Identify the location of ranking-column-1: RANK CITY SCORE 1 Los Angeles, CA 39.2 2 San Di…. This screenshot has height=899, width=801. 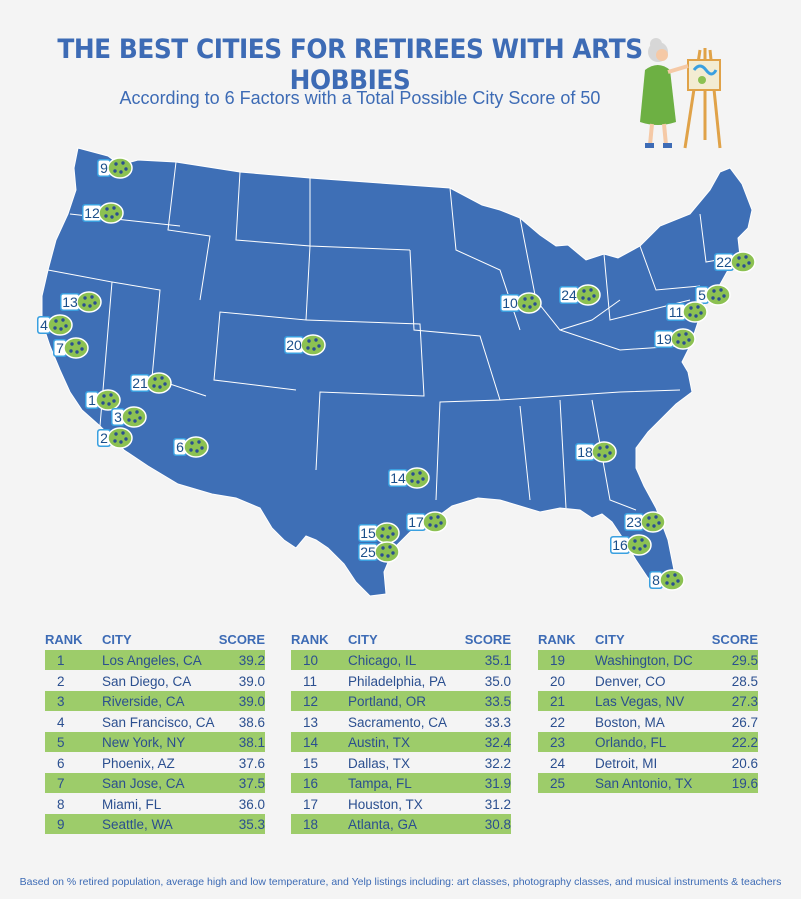
(155, 731).